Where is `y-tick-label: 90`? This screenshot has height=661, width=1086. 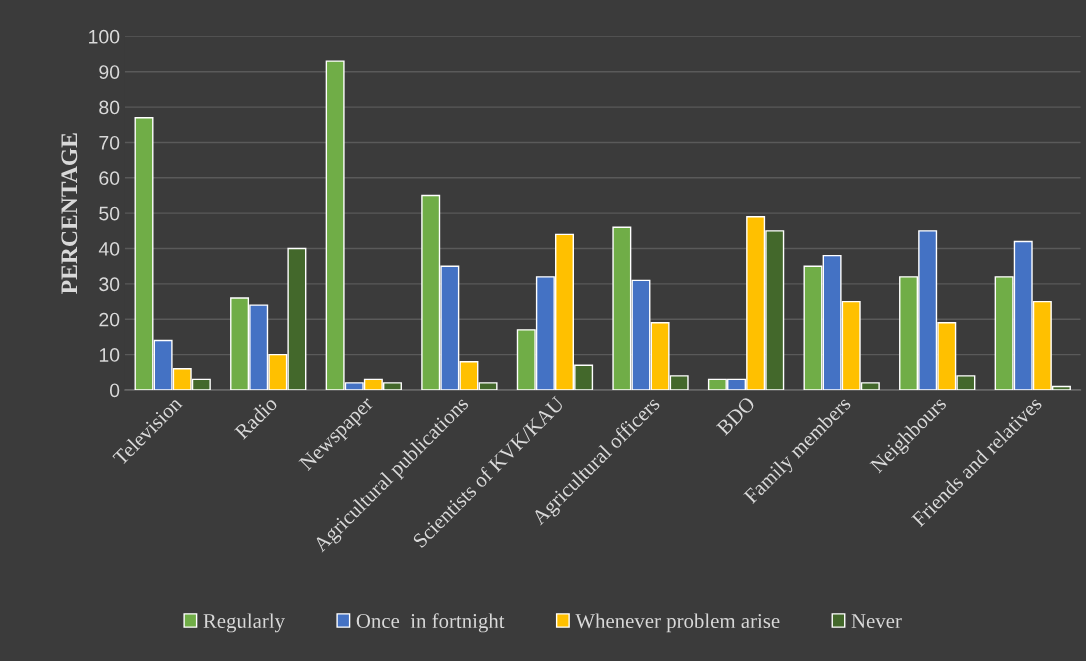
y-tick-label: 90 is located at coordinates (109, 72).